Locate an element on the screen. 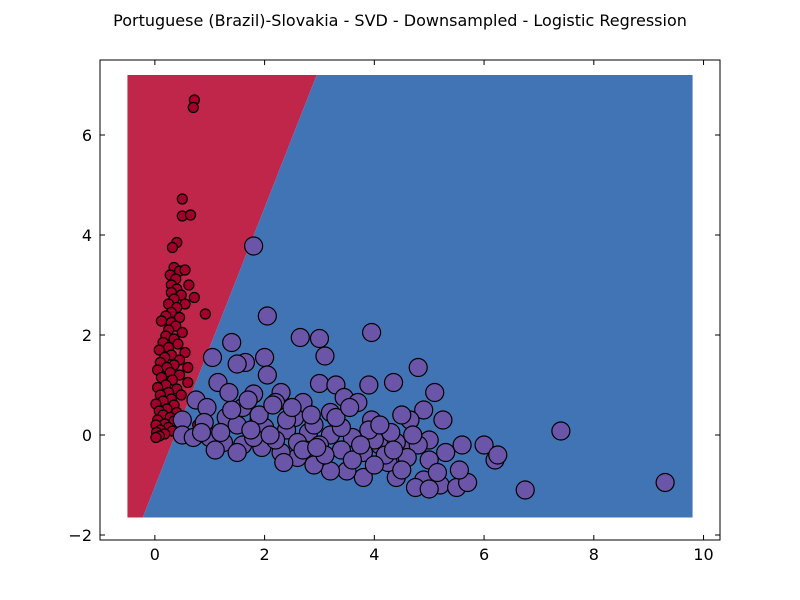 The height and width of the screenshot is (600, 800). x-tick-label: 6 is located at coordinates (484, 554).